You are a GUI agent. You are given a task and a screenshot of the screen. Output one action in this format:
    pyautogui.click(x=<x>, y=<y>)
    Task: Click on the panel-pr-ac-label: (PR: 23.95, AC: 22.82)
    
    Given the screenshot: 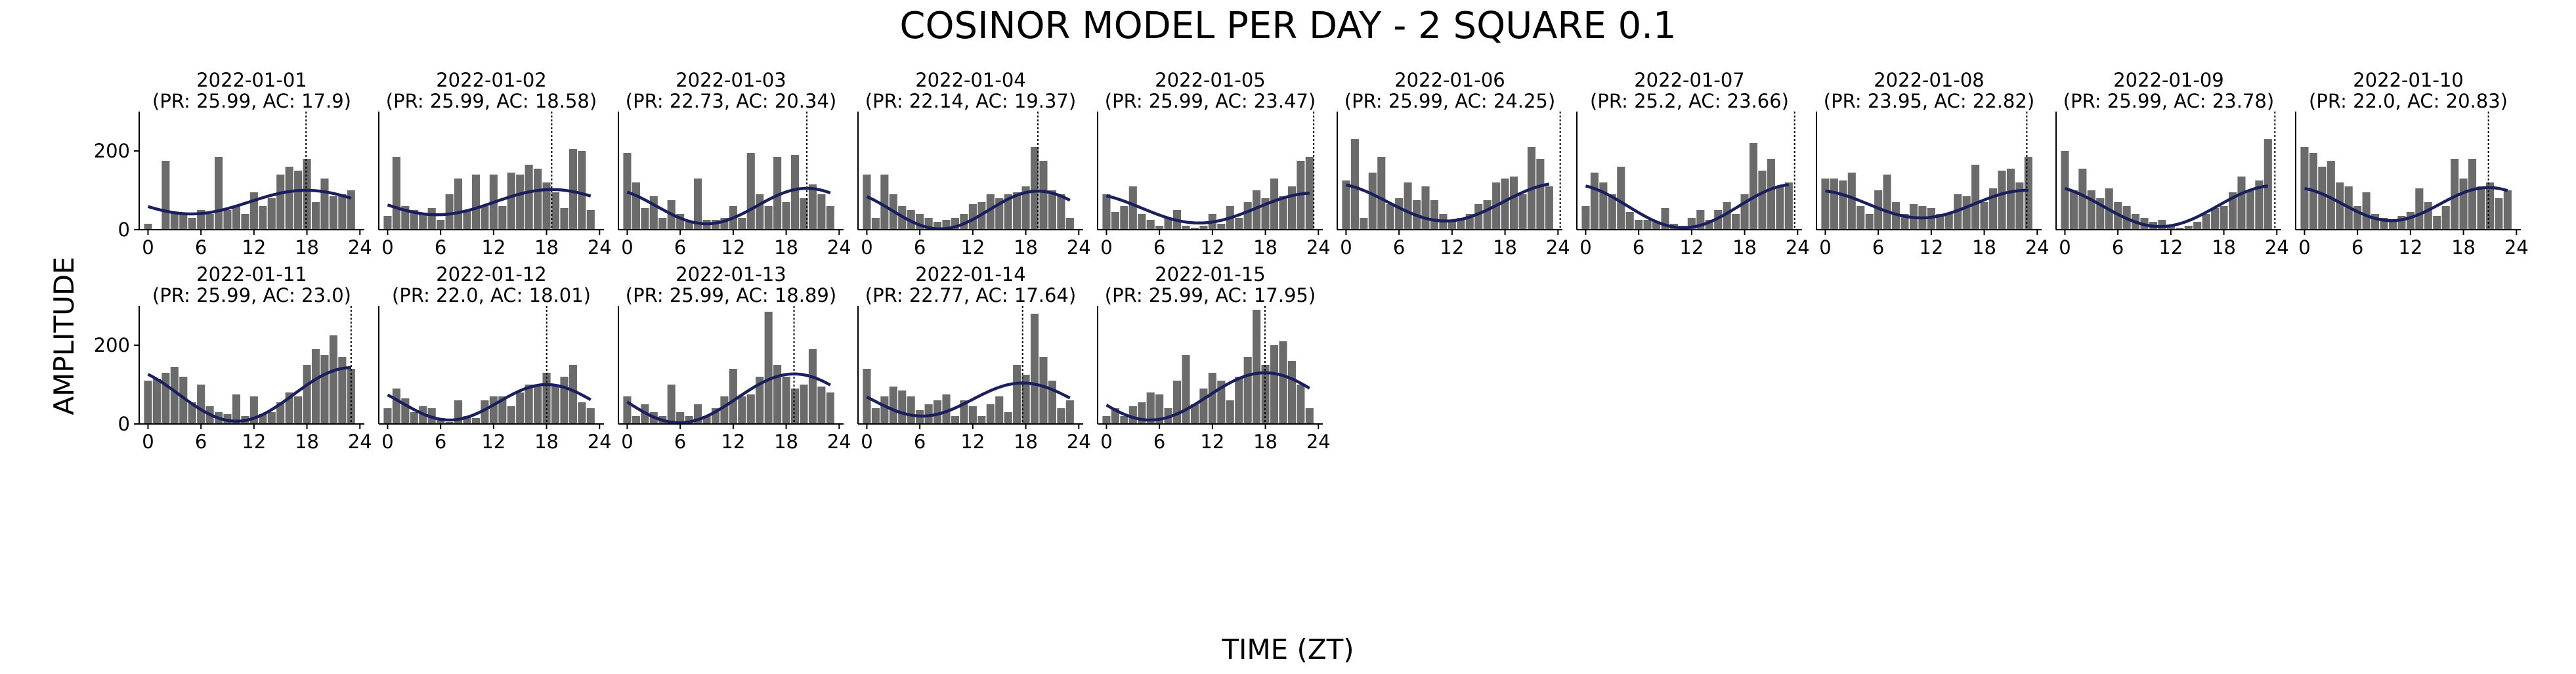 What is the action you would take?
    pyautogui.click(x=1929, y=101)
    